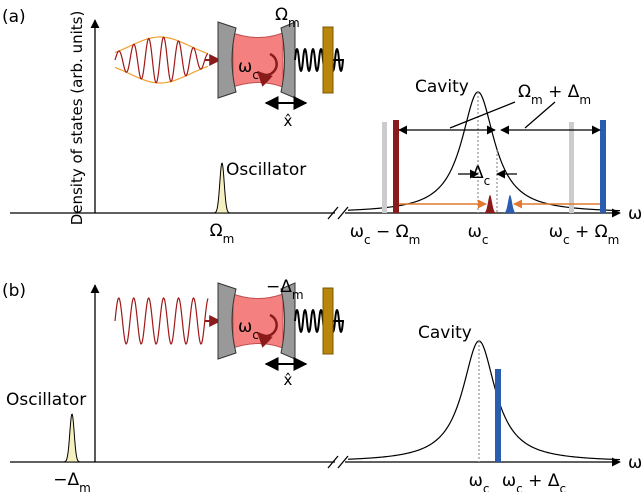 The image size is (642, 492). I want to click on x-tick-label: ωc + Δc, so click(534, 481).